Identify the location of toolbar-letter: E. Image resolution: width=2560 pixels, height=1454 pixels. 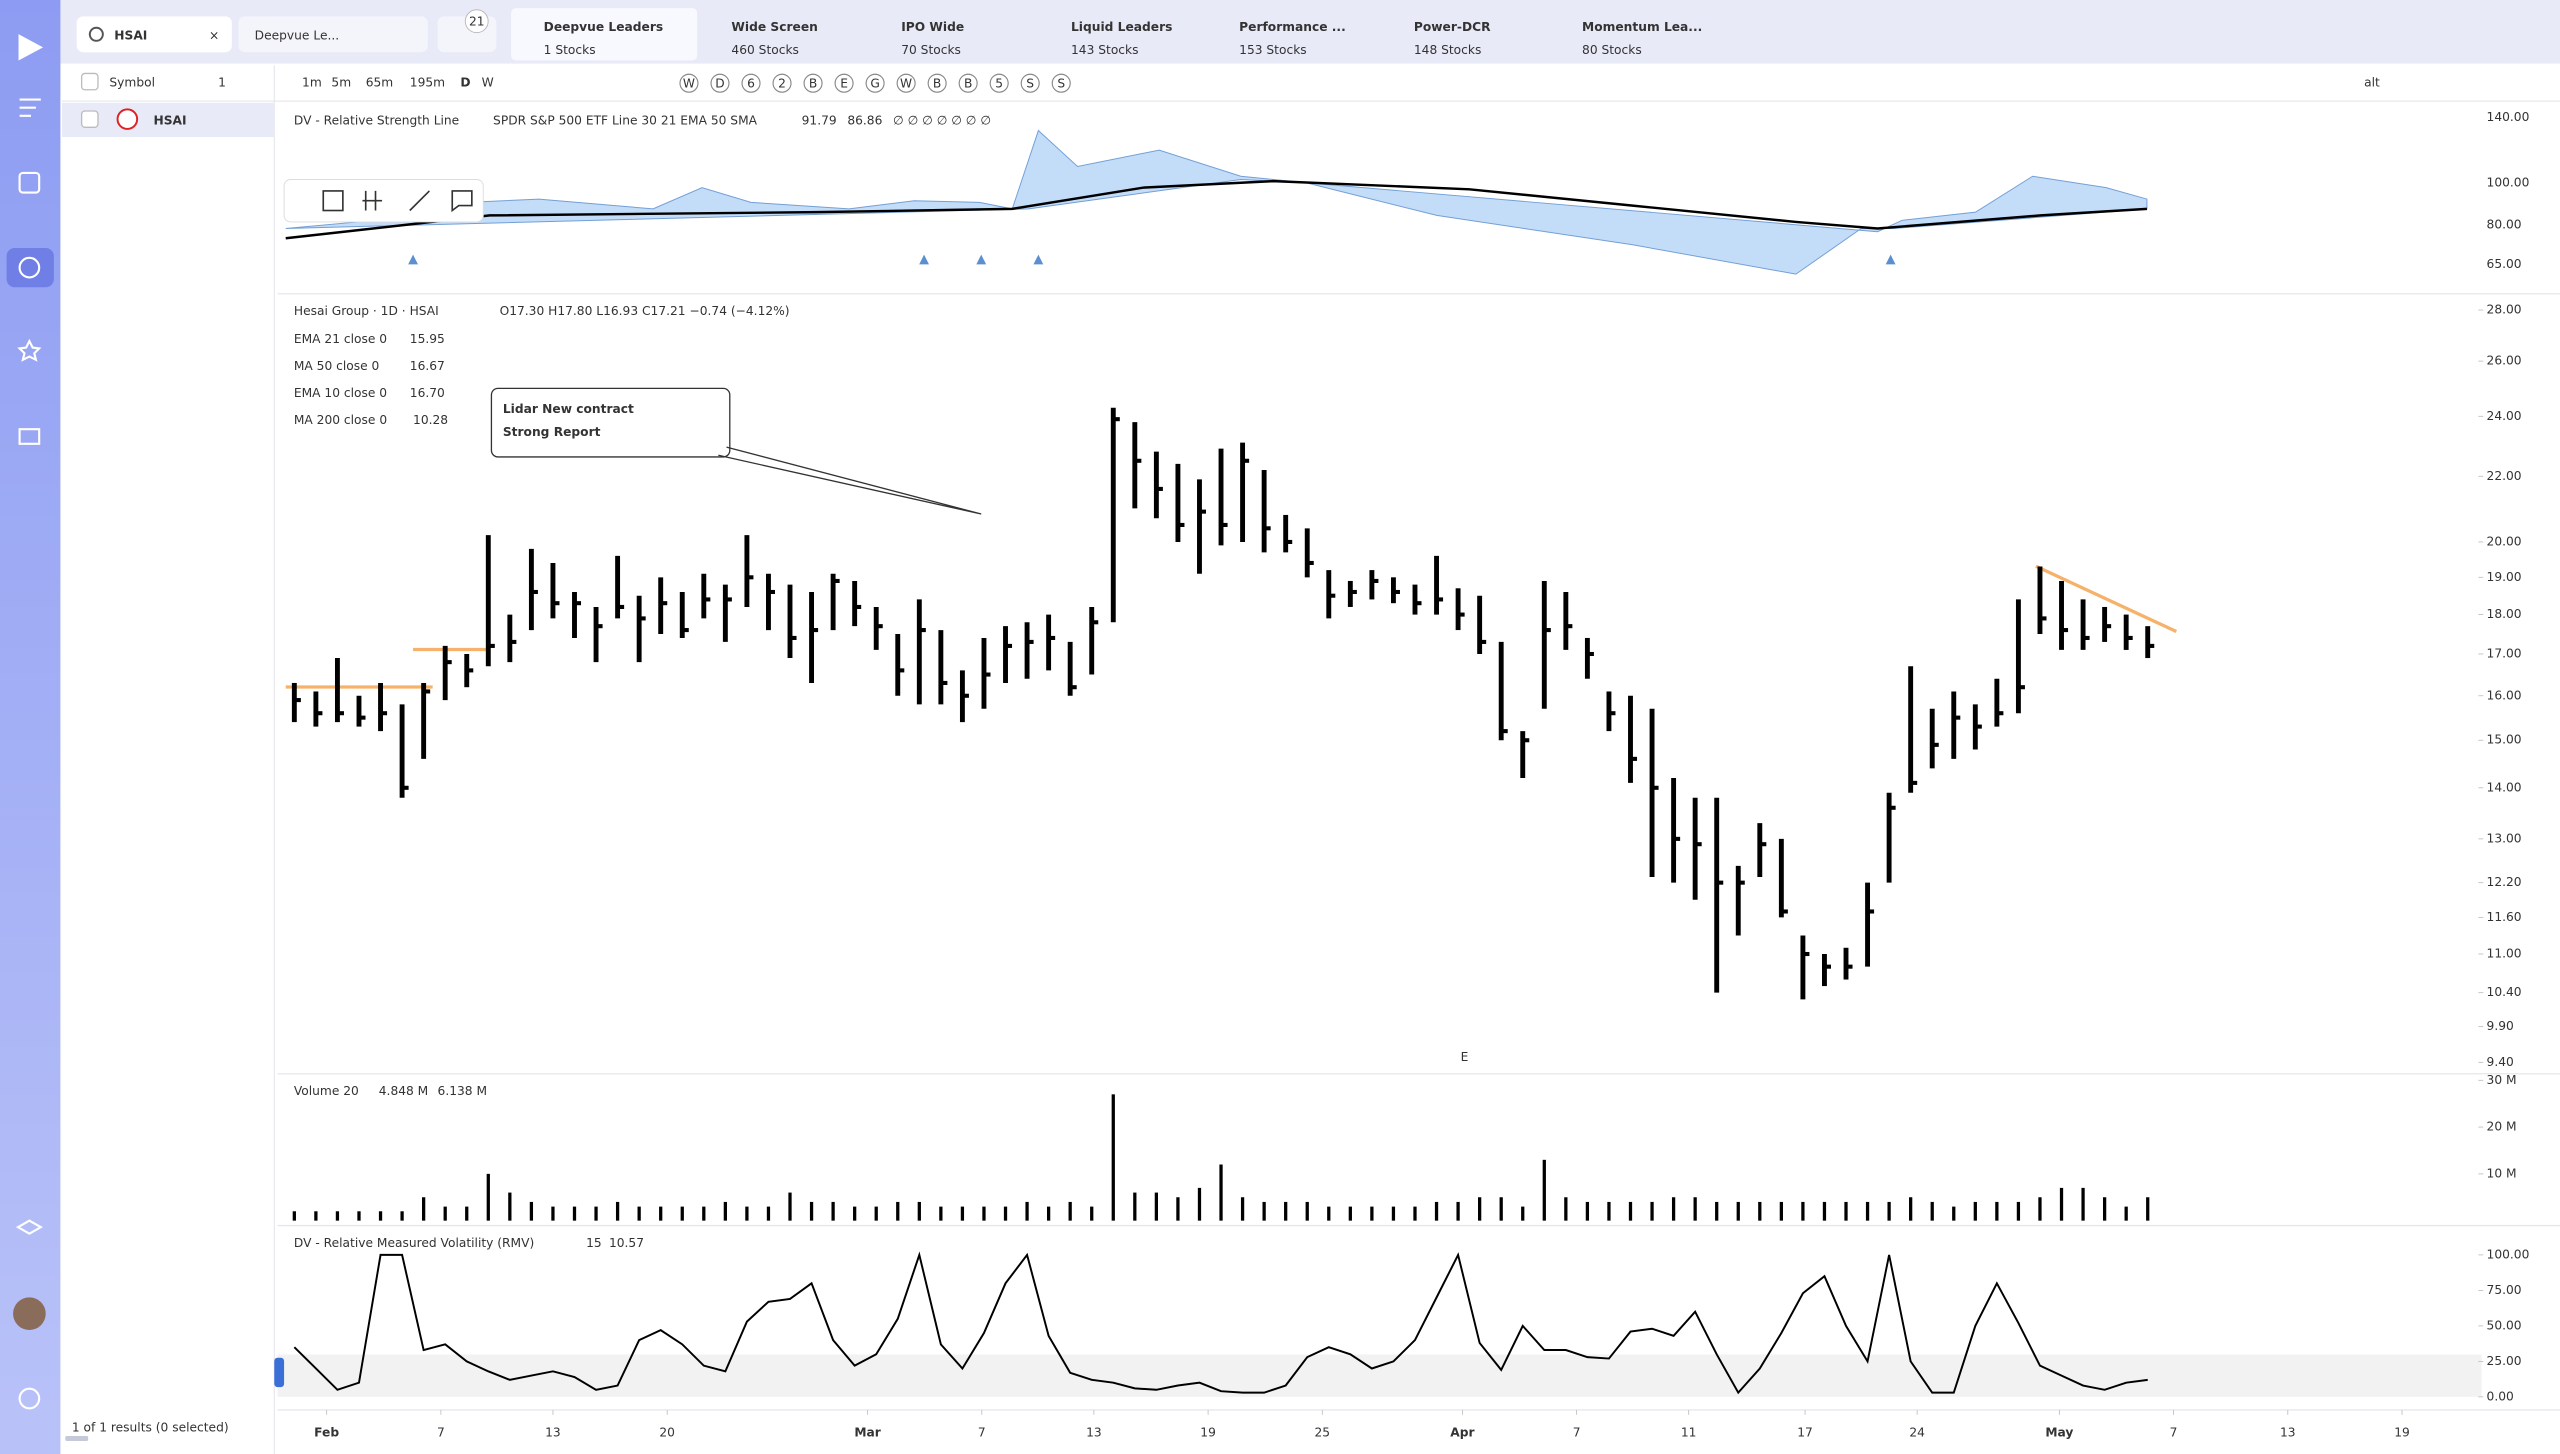
(844, 84).